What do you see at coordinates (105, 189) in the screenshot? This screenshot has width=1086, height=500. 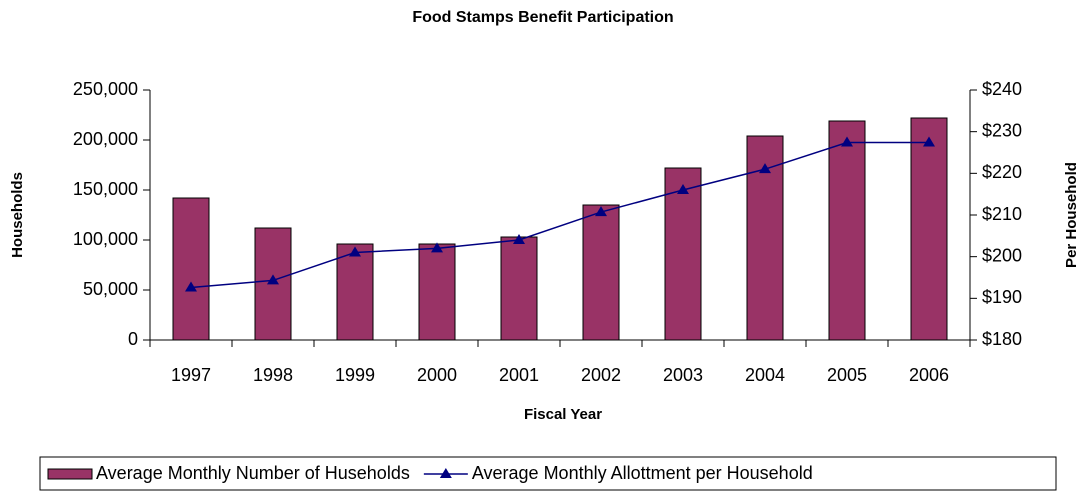 I see `y-tick-label: 150,000` at bounding box center [105, 189].